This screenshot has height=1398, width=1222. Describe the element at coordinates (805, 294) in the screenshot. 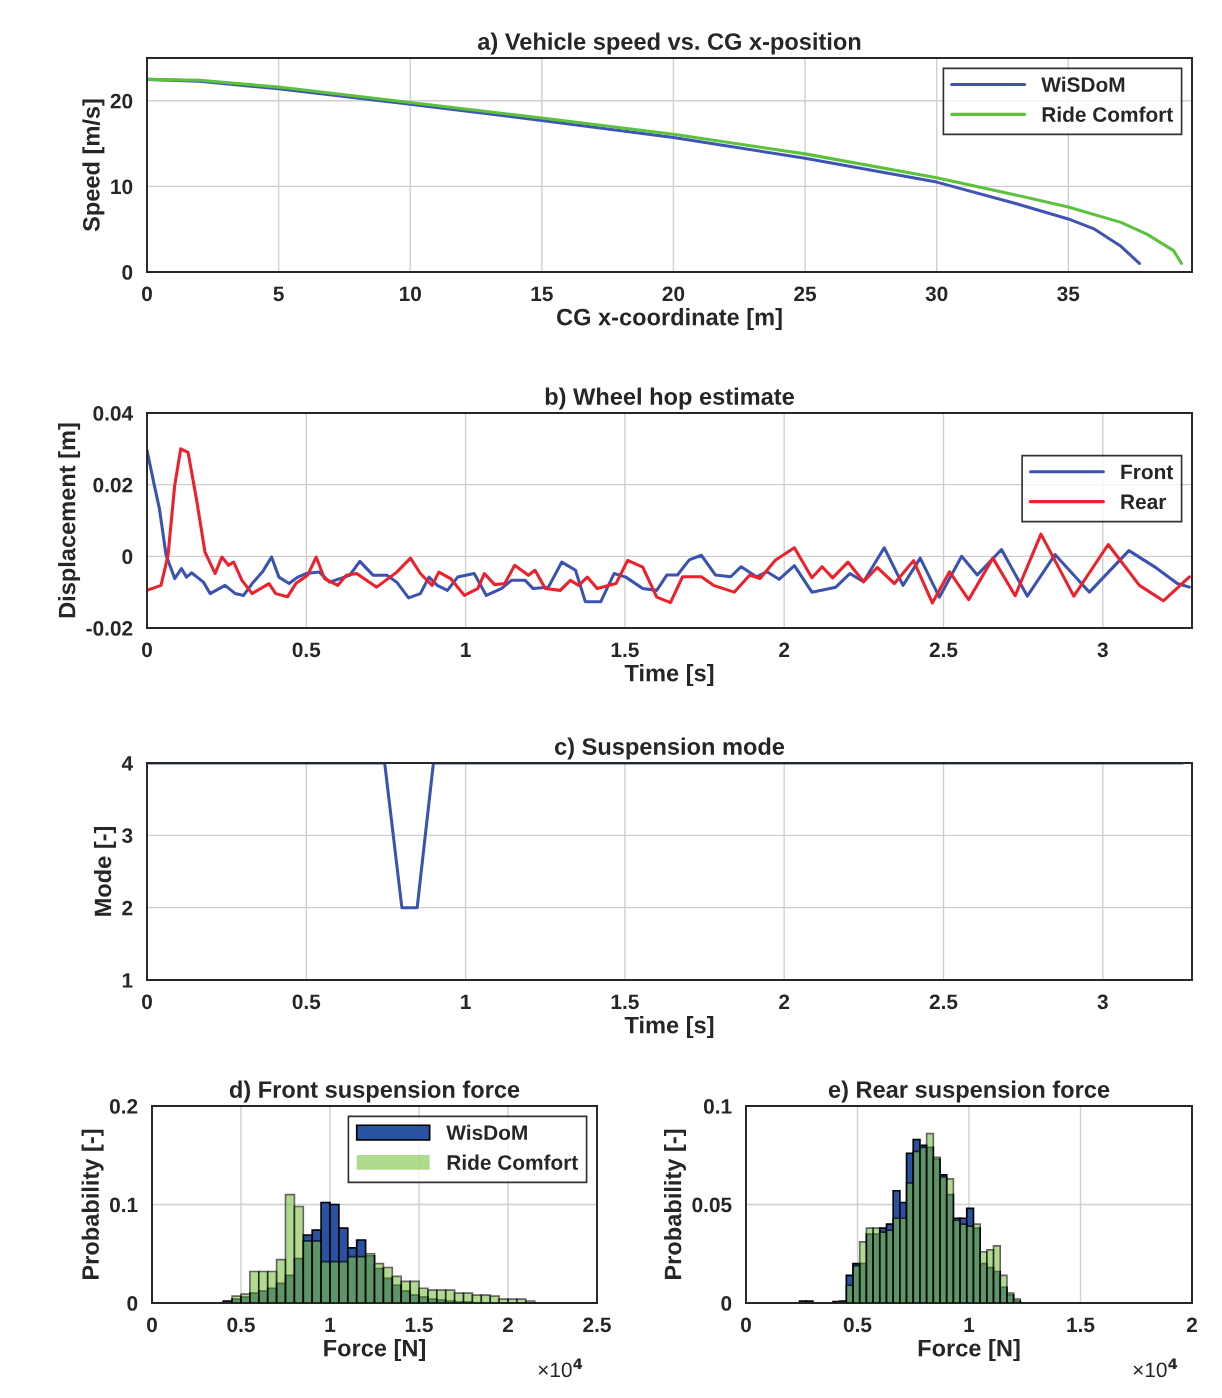

I see `x-tick-label: 25` at that location.